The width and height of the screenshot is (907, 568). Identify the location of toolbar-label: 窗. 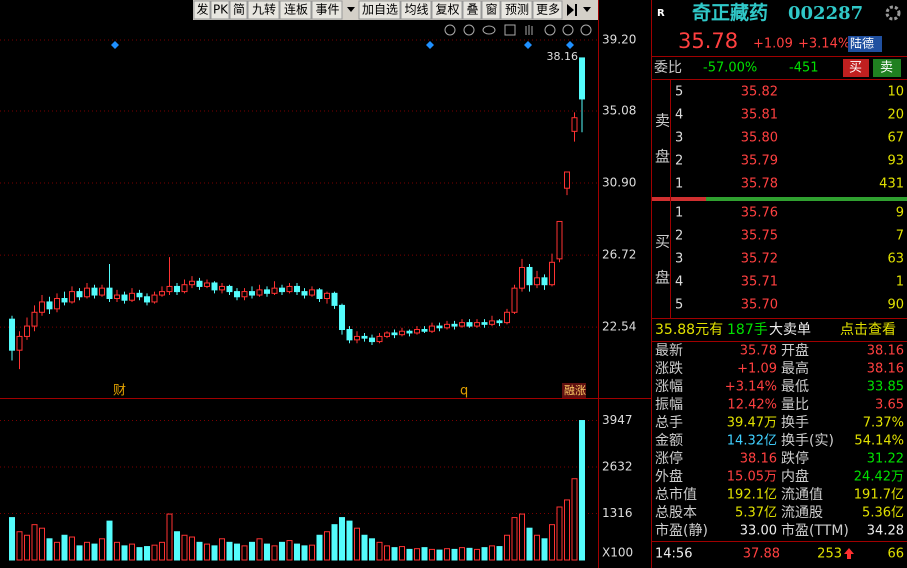
(491, 10).